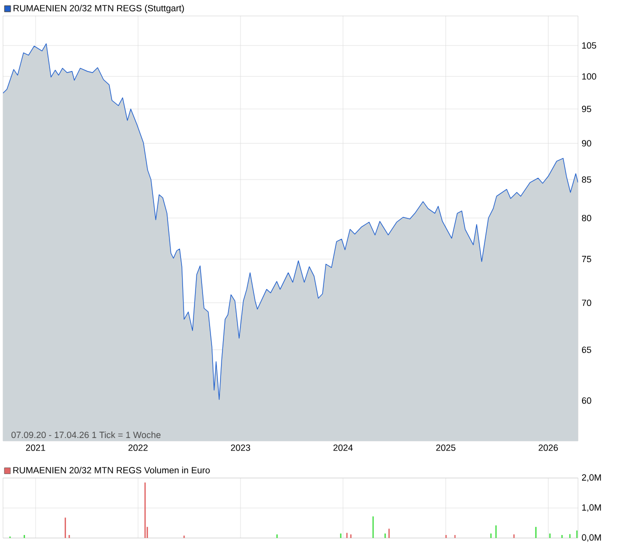 Image resolution: width=620 pixels, height=546 pixels. Describe the element at coordinates (587, 303) in the screenshot. I see `y-tick-label: 70` at that location.